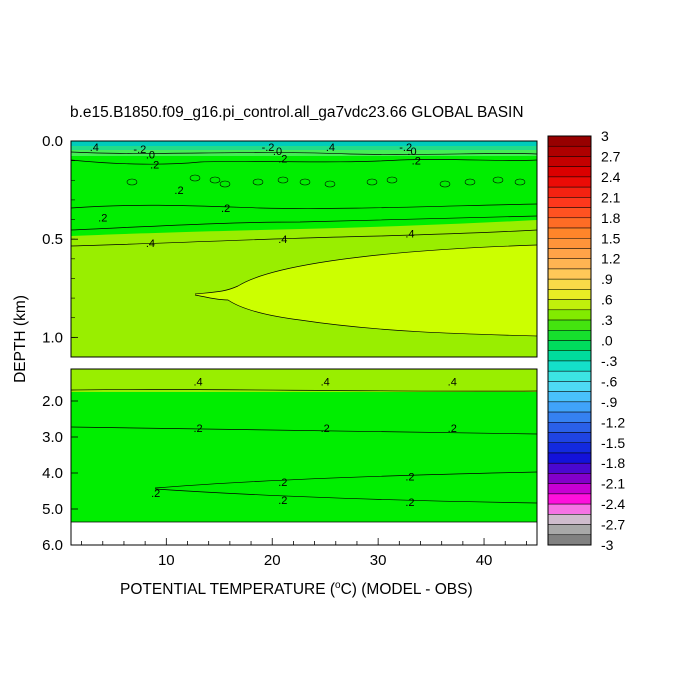  I want to click on colorbar-label: .3, so click(607, 320).